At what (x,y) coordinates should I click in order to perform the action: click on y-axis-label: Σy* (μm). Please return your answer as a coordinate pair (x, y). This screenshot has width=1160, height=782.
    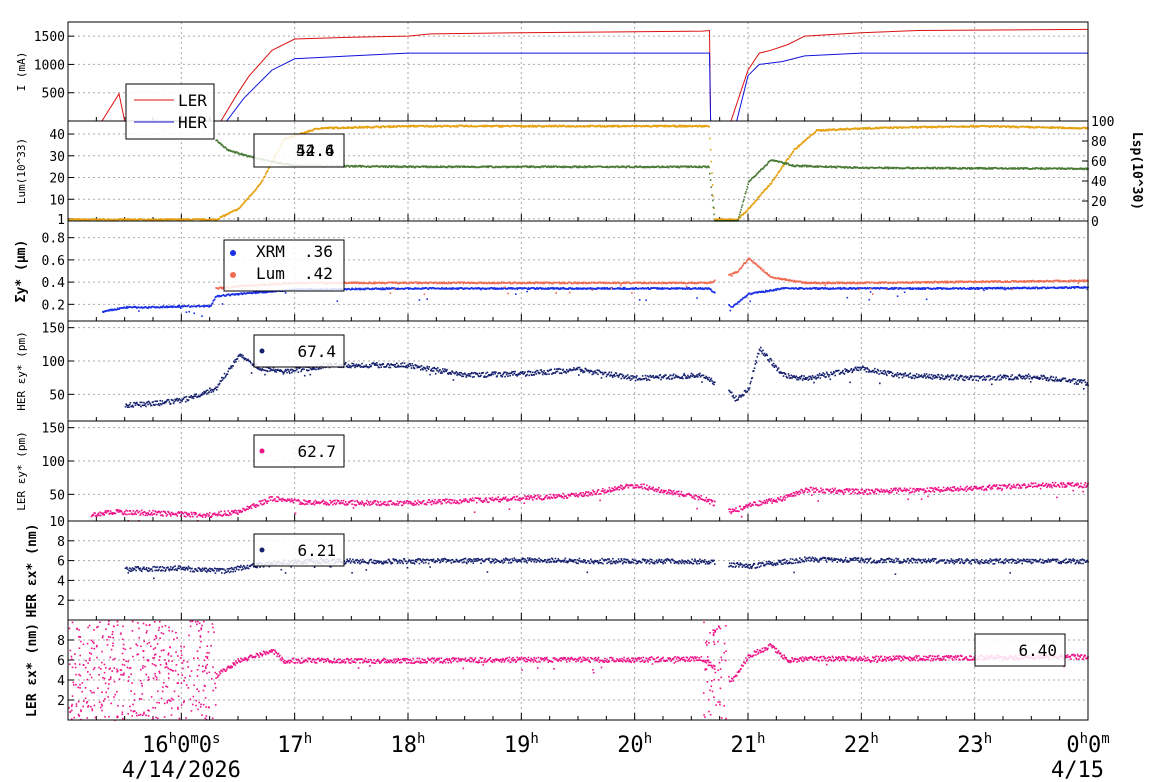
    Looking at the image, I should click on (21, 271).